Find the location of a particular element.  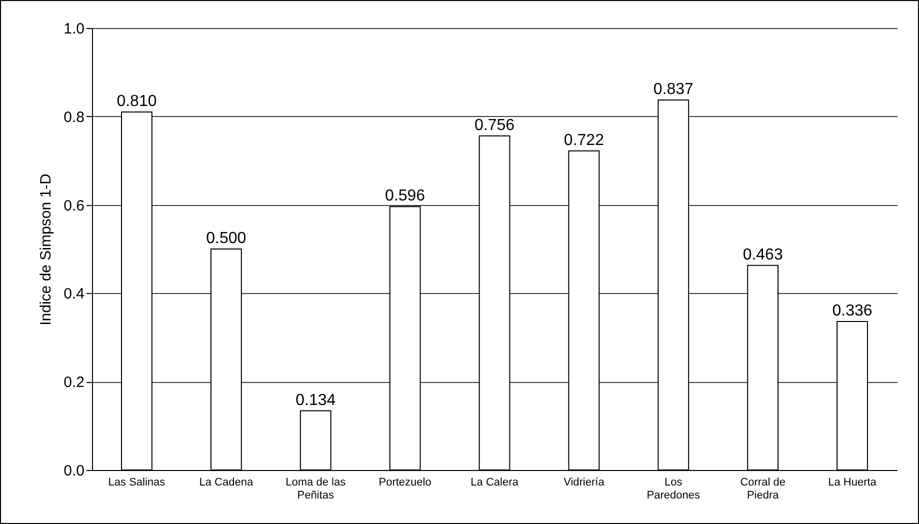

y-tick-label: 0.6 is located at coordinates (74, 205).